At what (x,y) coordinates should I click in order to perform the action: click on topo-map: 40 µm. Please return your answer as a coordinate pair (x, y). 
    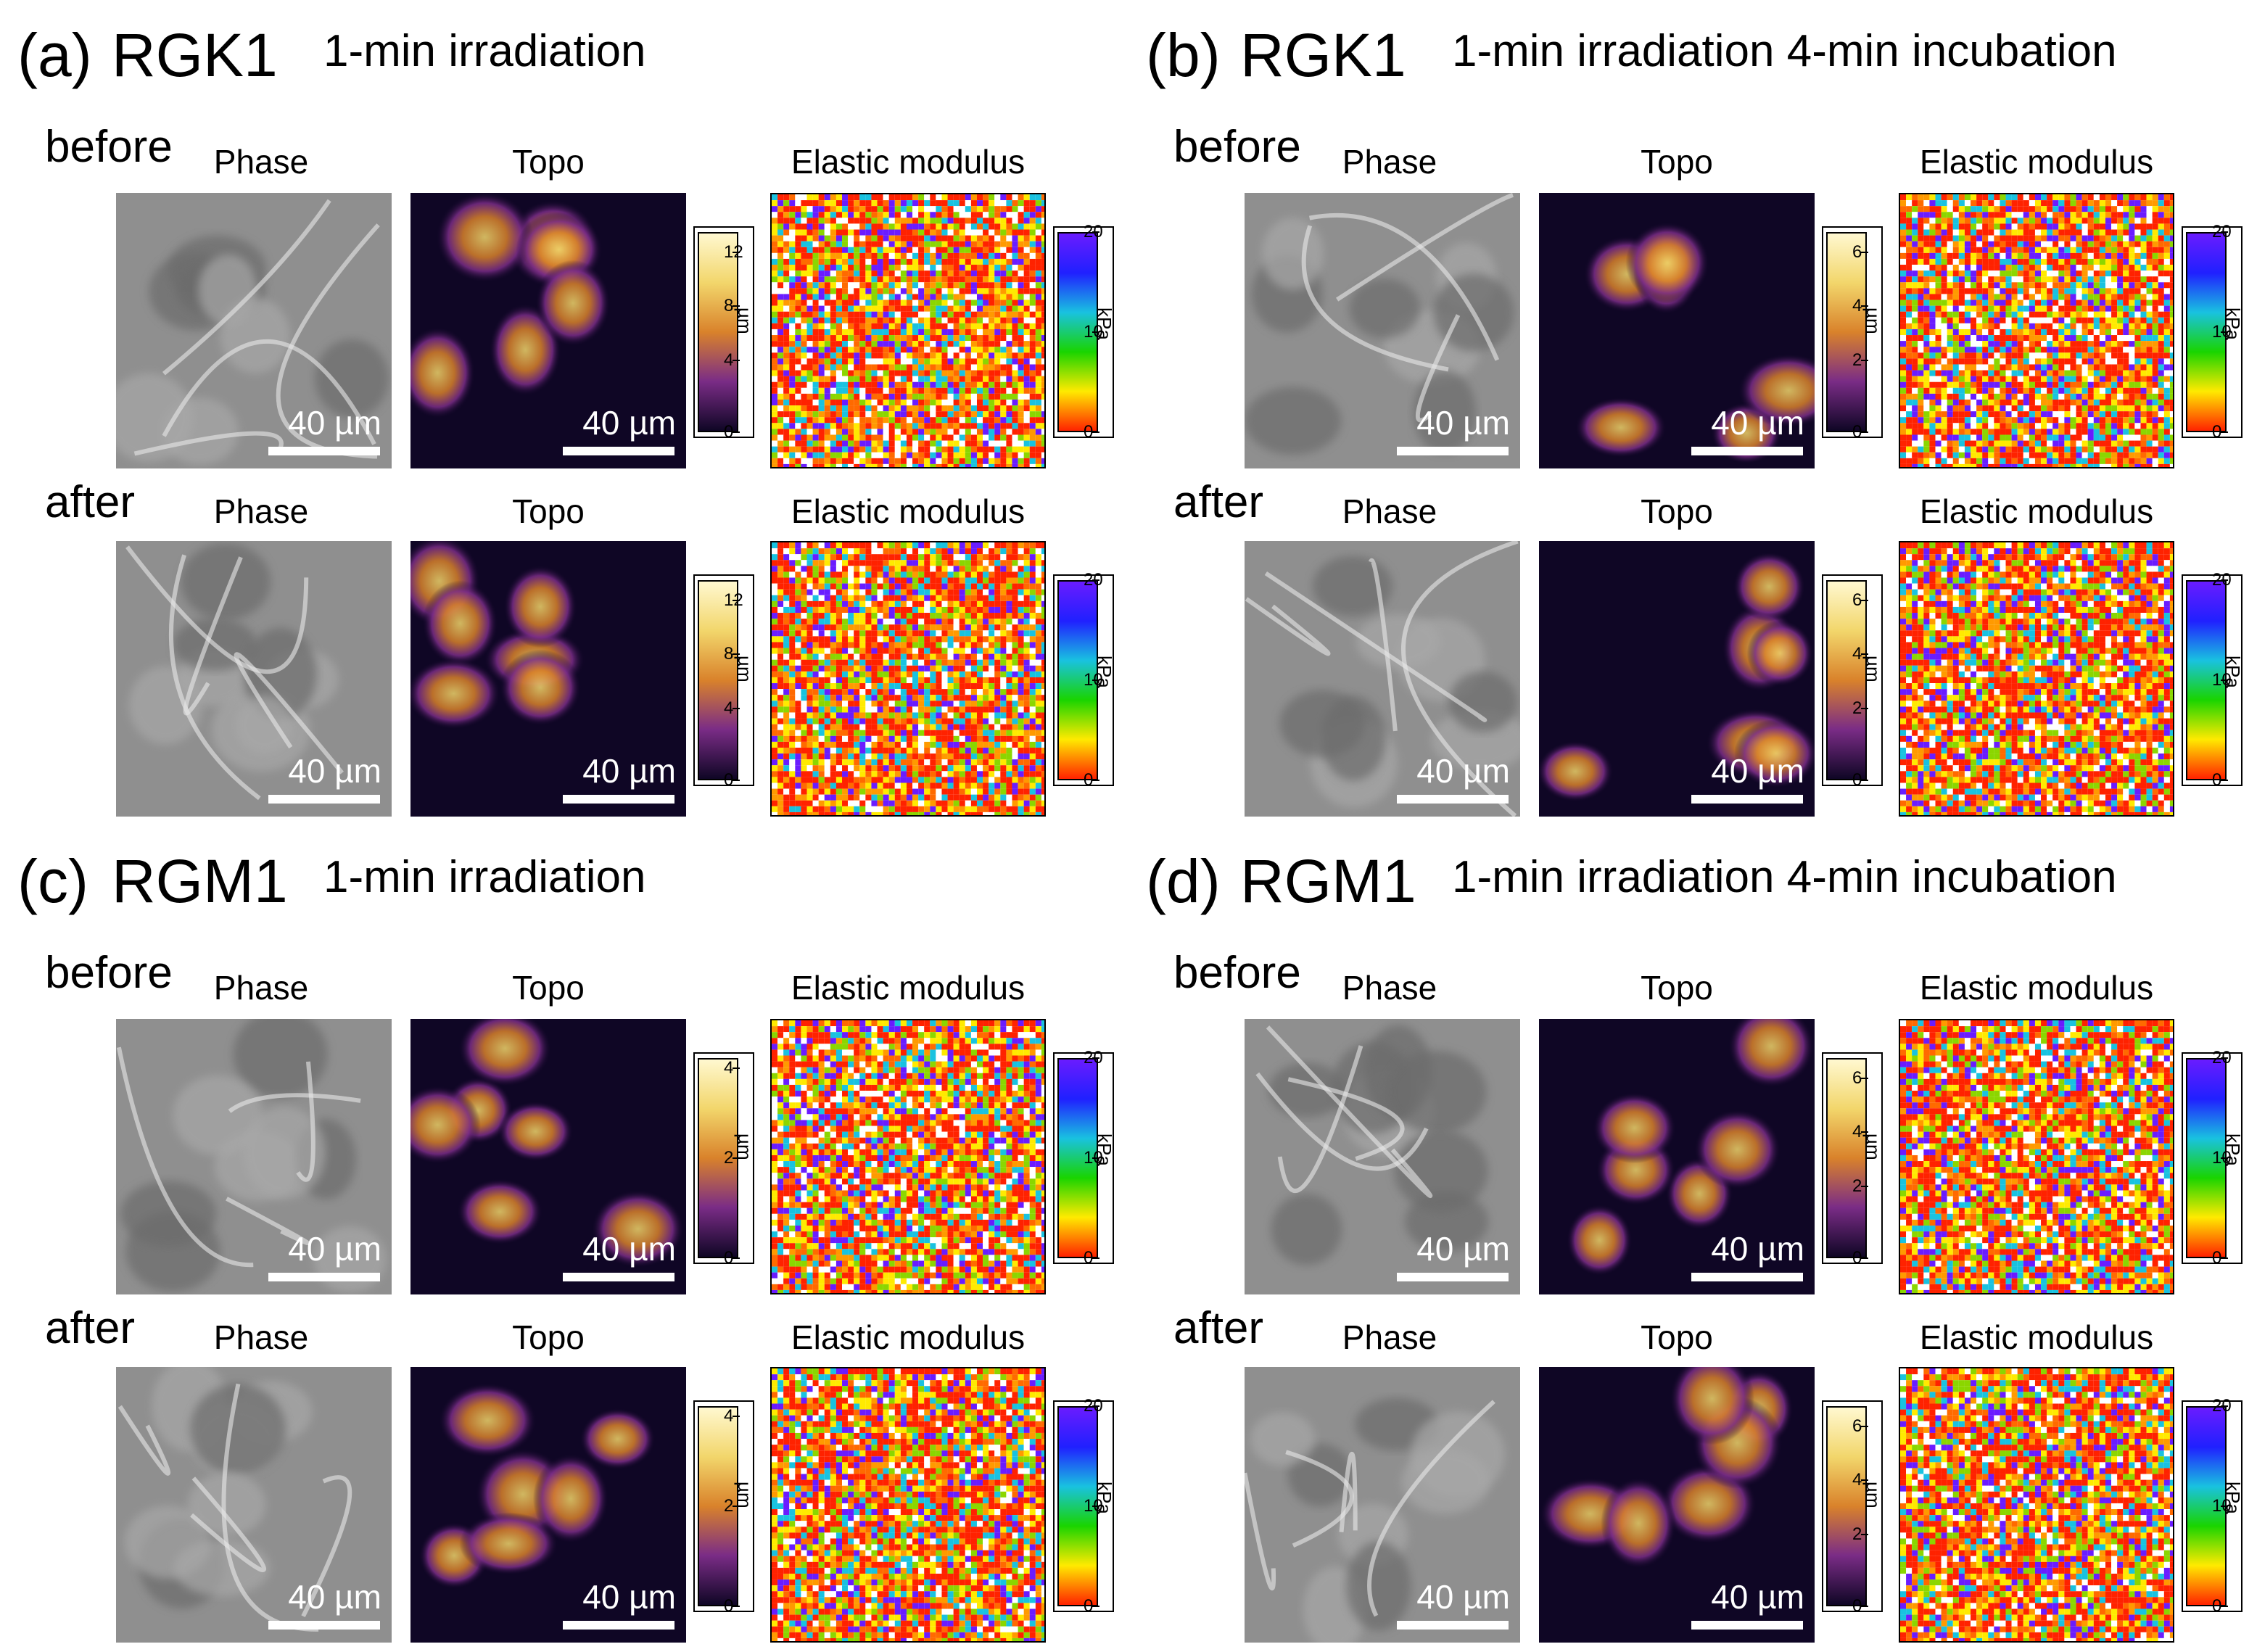
    Looking at the image, I should click on (548, 1505).